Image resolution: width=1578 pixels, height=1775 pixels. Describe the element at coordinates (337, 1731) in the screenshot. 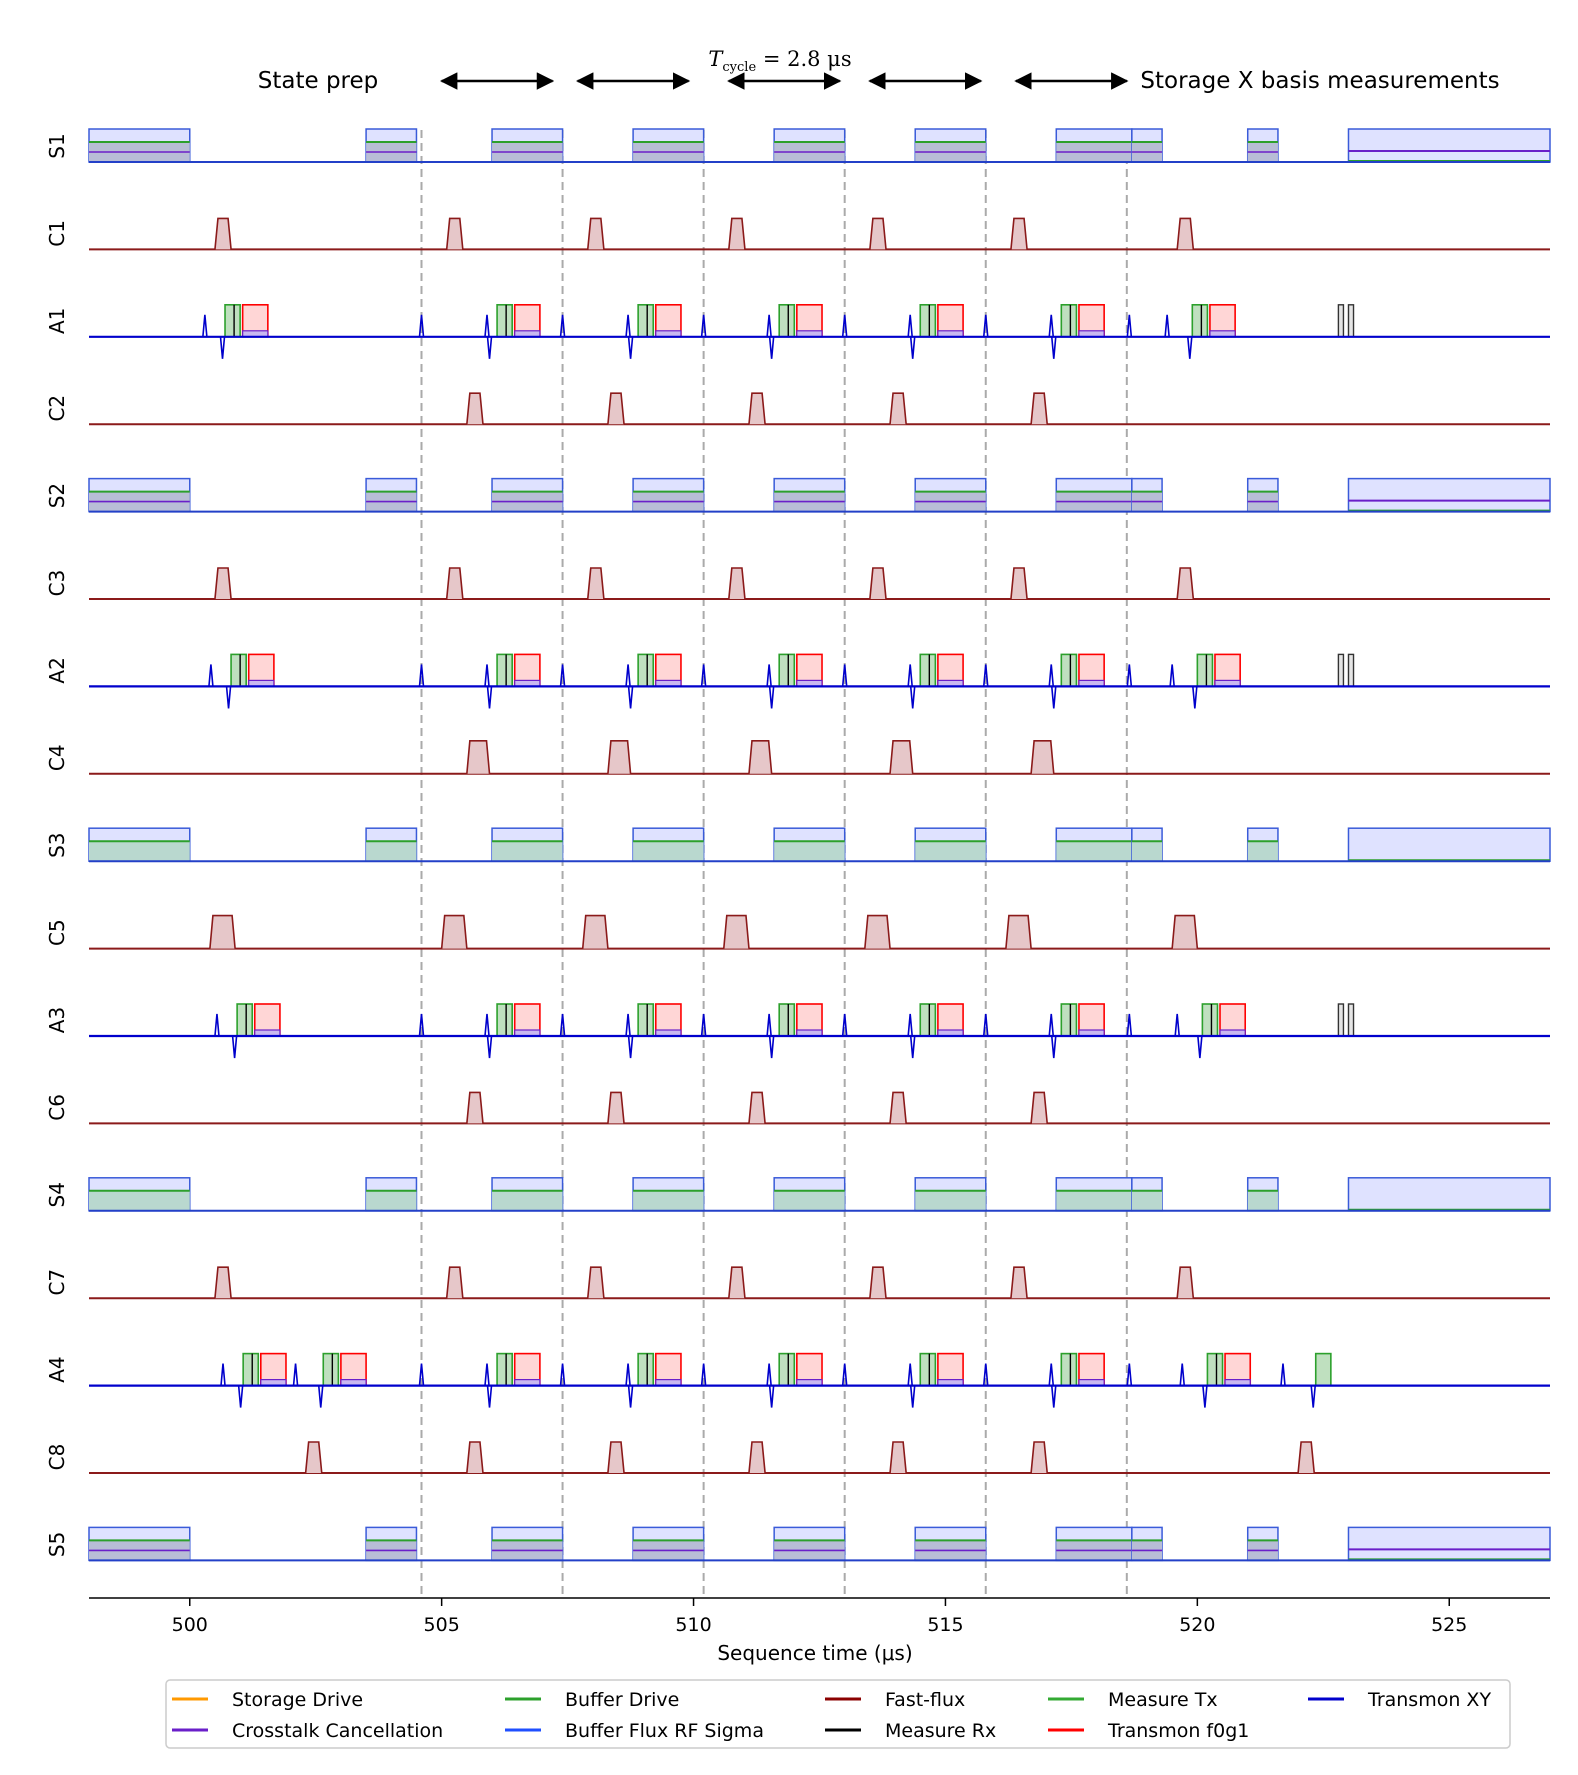

I see `legend-label: Crosstalk Cancellation` at that location.